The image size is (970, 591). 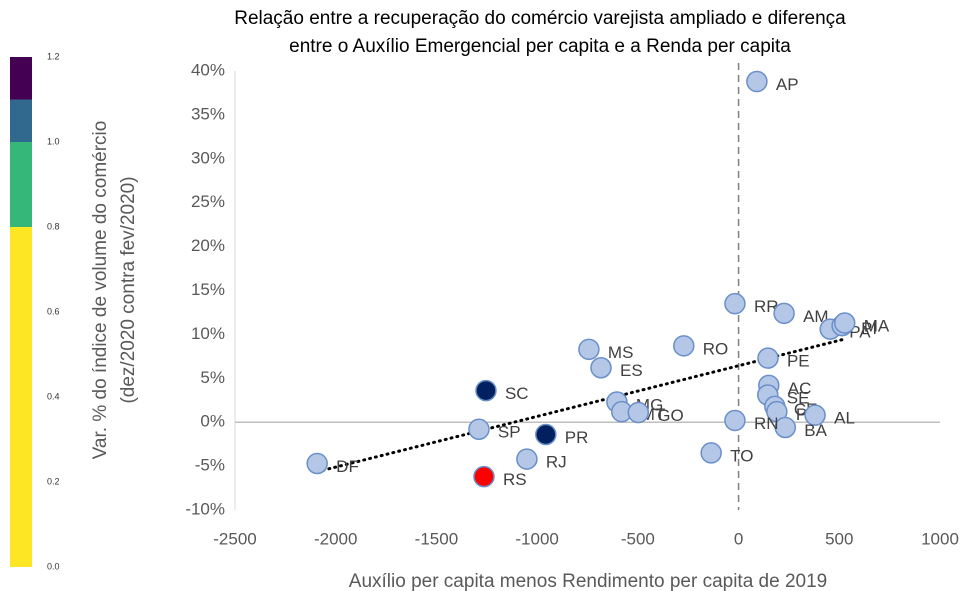 I want to click on point-label: RN, so click(x=766, y=423).